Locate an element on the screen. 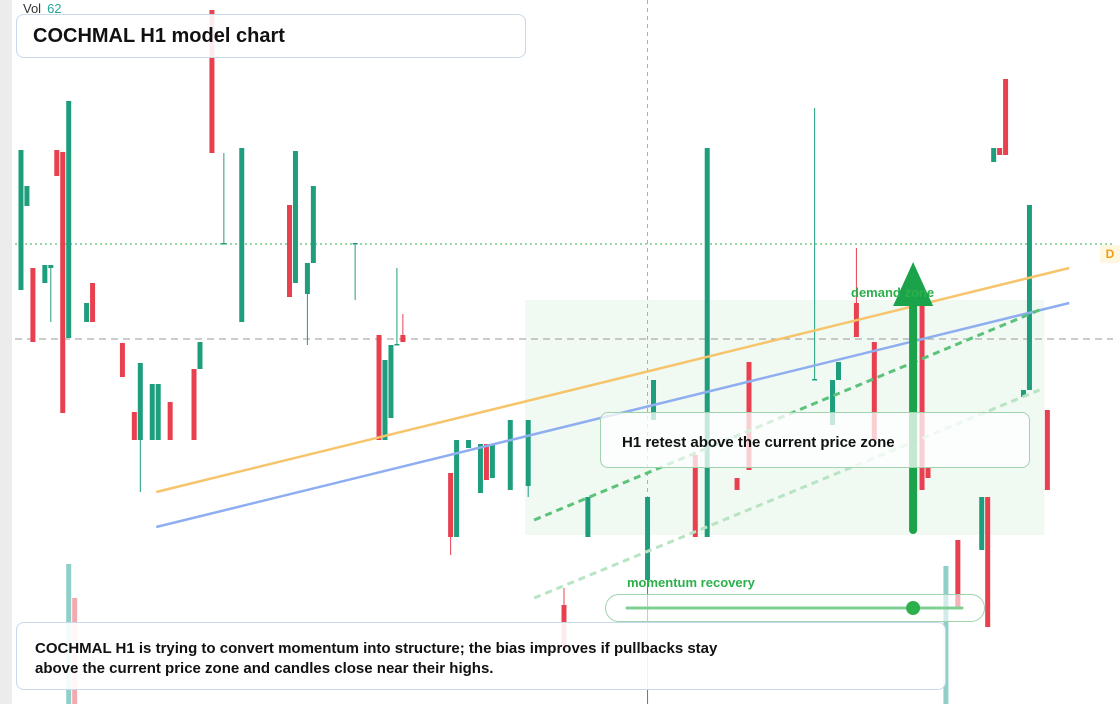  level-marker: D is located at coordinates (1110, 254).